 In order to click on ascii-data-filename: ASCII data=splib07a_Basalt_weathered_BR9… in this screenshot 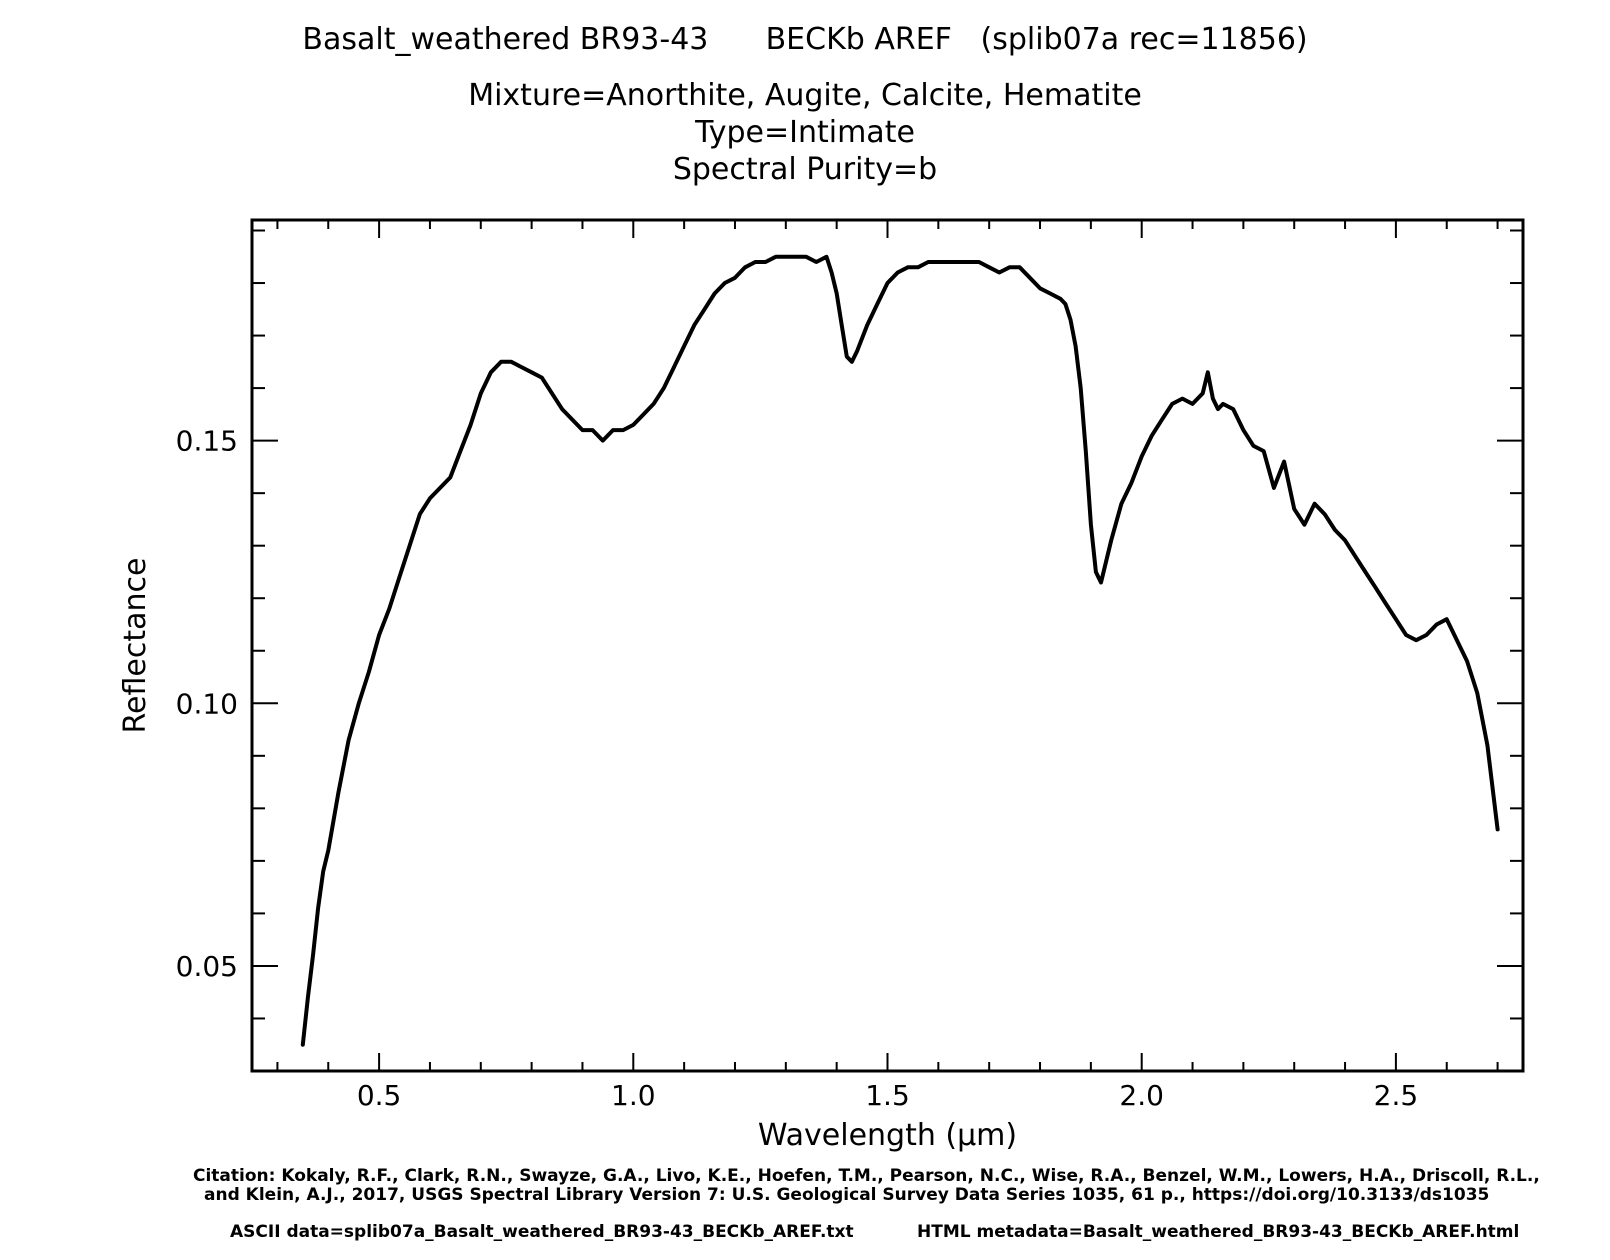, I will do `click(542, 1232)`.